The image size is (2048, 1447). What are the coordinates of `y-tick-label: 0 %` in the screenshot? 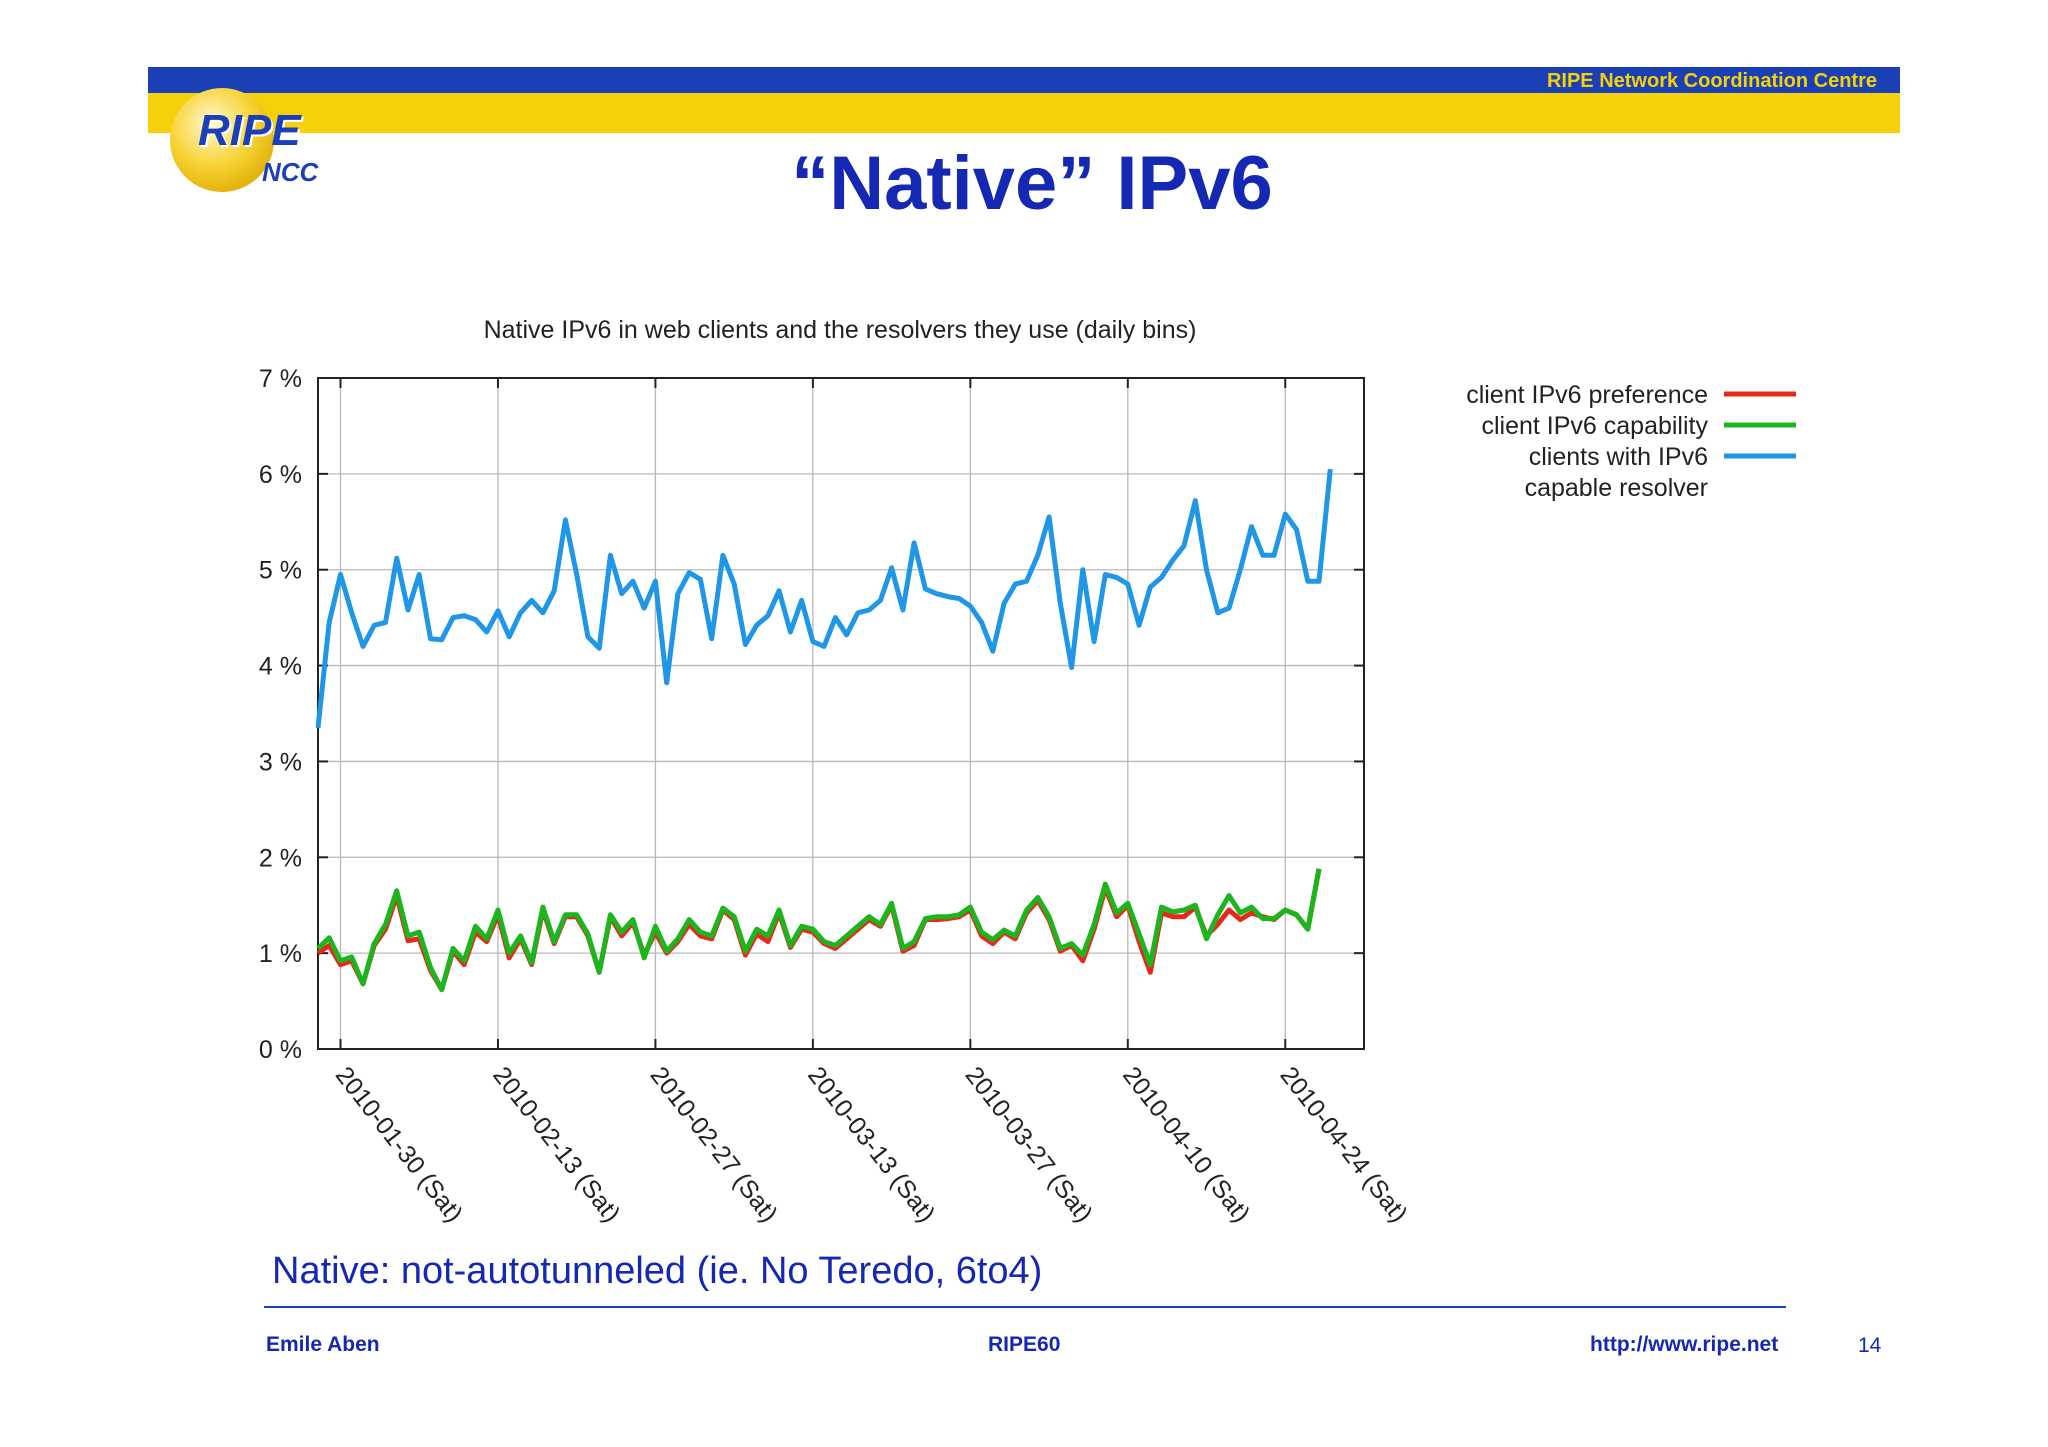 It's located at (280, 1050).